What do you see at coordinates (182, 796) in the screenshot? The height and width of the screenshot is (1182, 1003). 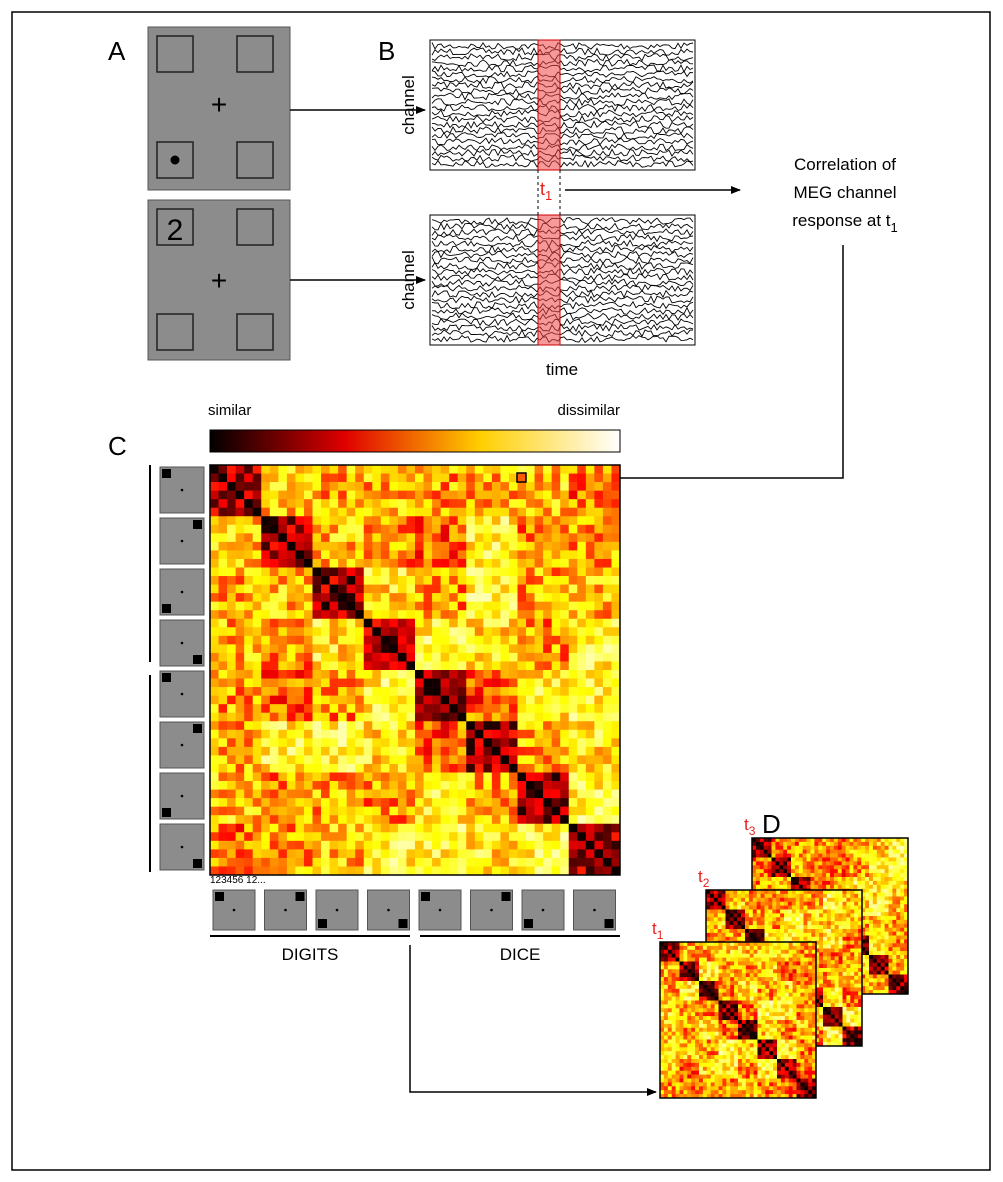 I see `icon-dot` at bounding box center [182, 796].